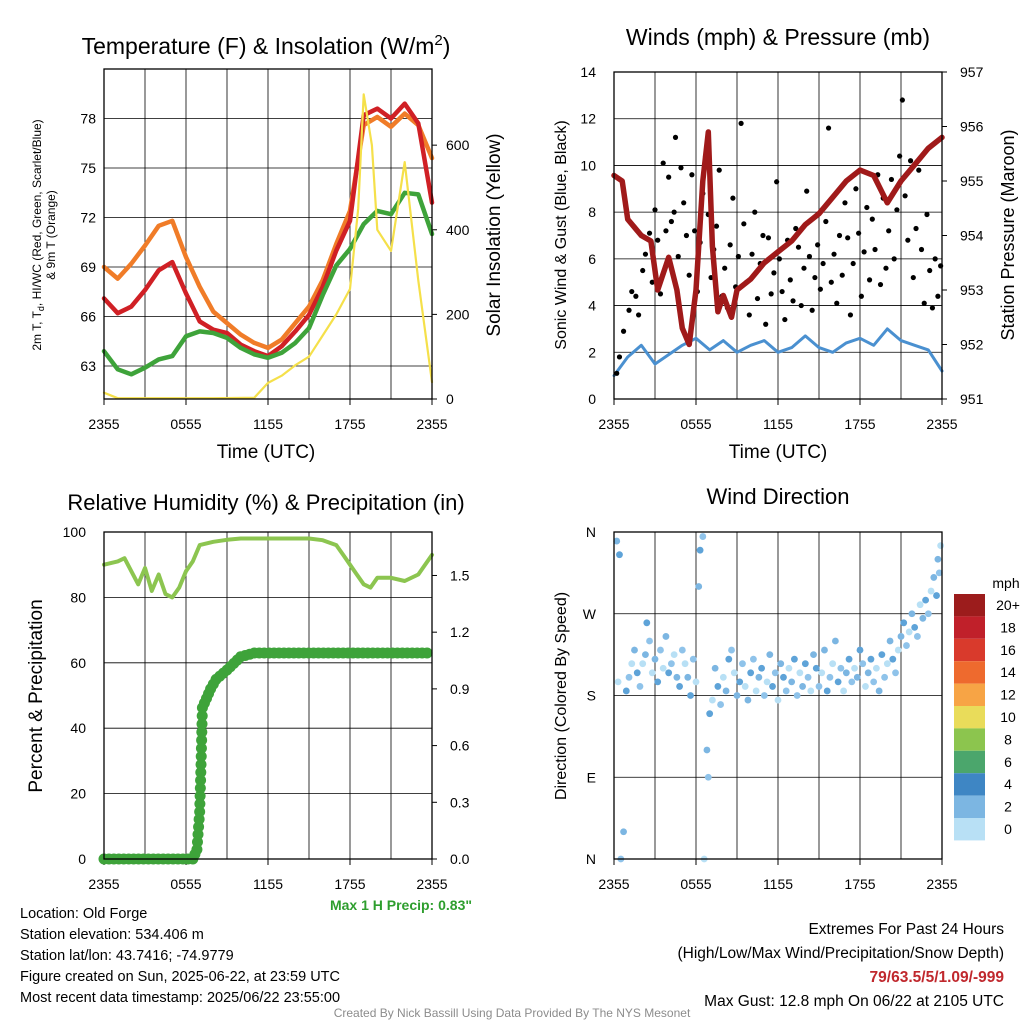 The width and height of the screenshot is (1024, 1024). Describe the element at coordinates (561, 234) in the screenshot. I see `winds-ylabel-left: Sonic Wind & Gust (Blue, Black)` at that location.